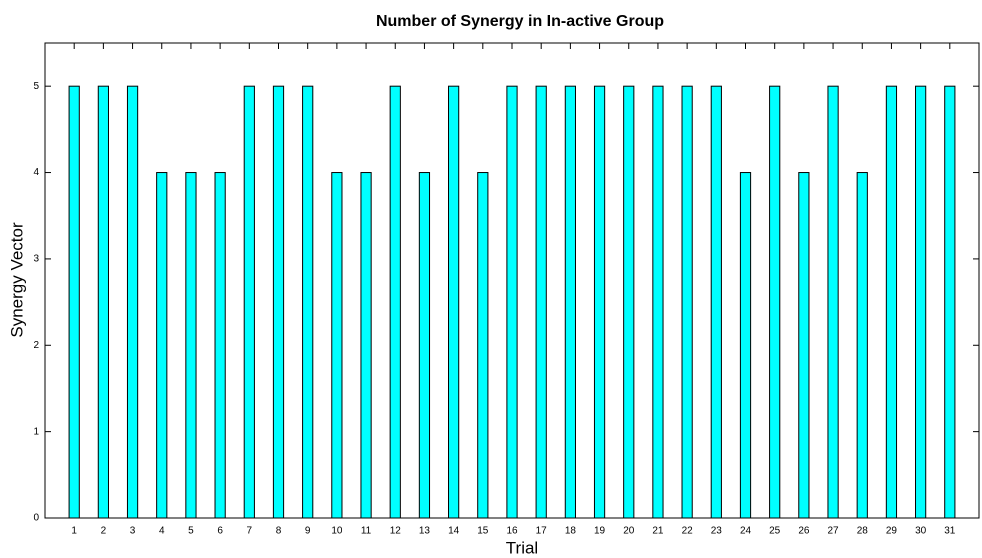 The width and height of the screenshot is (982, 558). Describe the element at coordinates (892, 531) in the screenshot. I see `x-tick-label: 29` at that location.